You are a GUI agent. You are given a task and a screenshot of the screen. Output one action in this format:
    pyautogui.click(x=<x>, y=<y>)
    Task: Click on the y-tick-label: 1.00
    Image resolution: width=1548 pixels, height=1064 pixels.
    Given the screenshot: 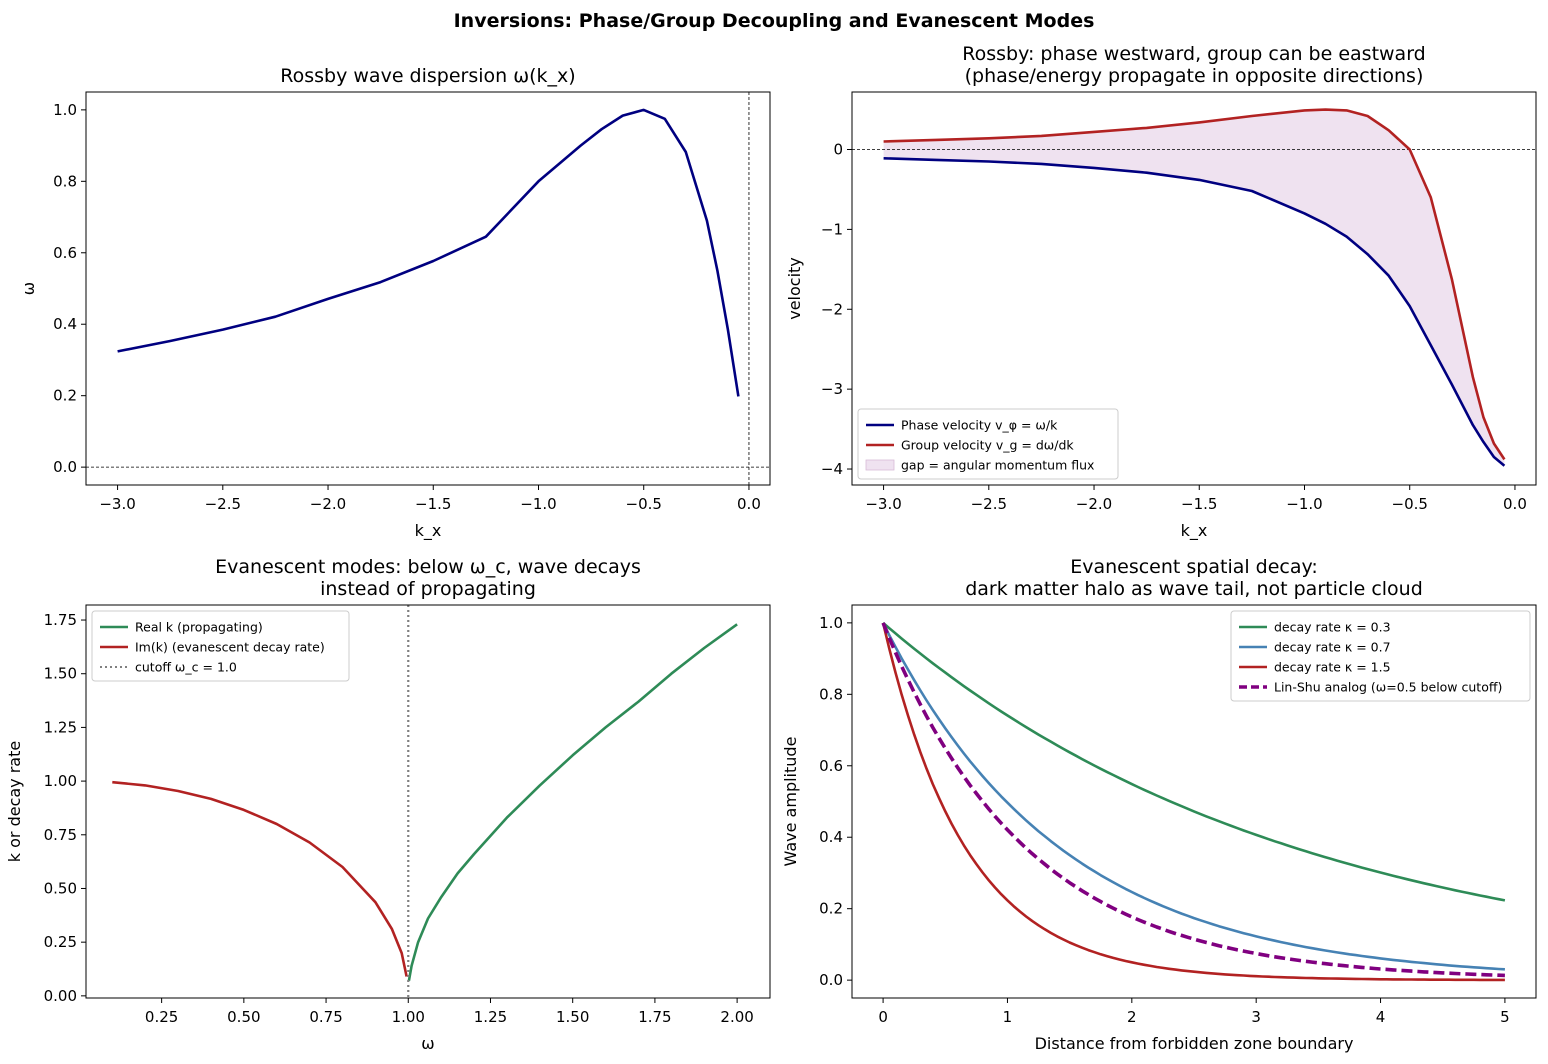 What is the action you would take?
    pyautogui.click(x=60, y=781)
    